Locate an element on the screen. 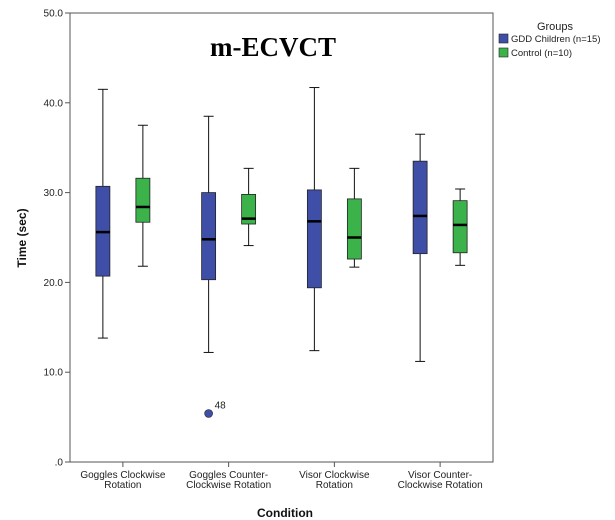 The width and height of the screenshot is (615, 520). x-tick-label: Goggles Counter-Clockwise Rotation is located at coordinates (228, 480).